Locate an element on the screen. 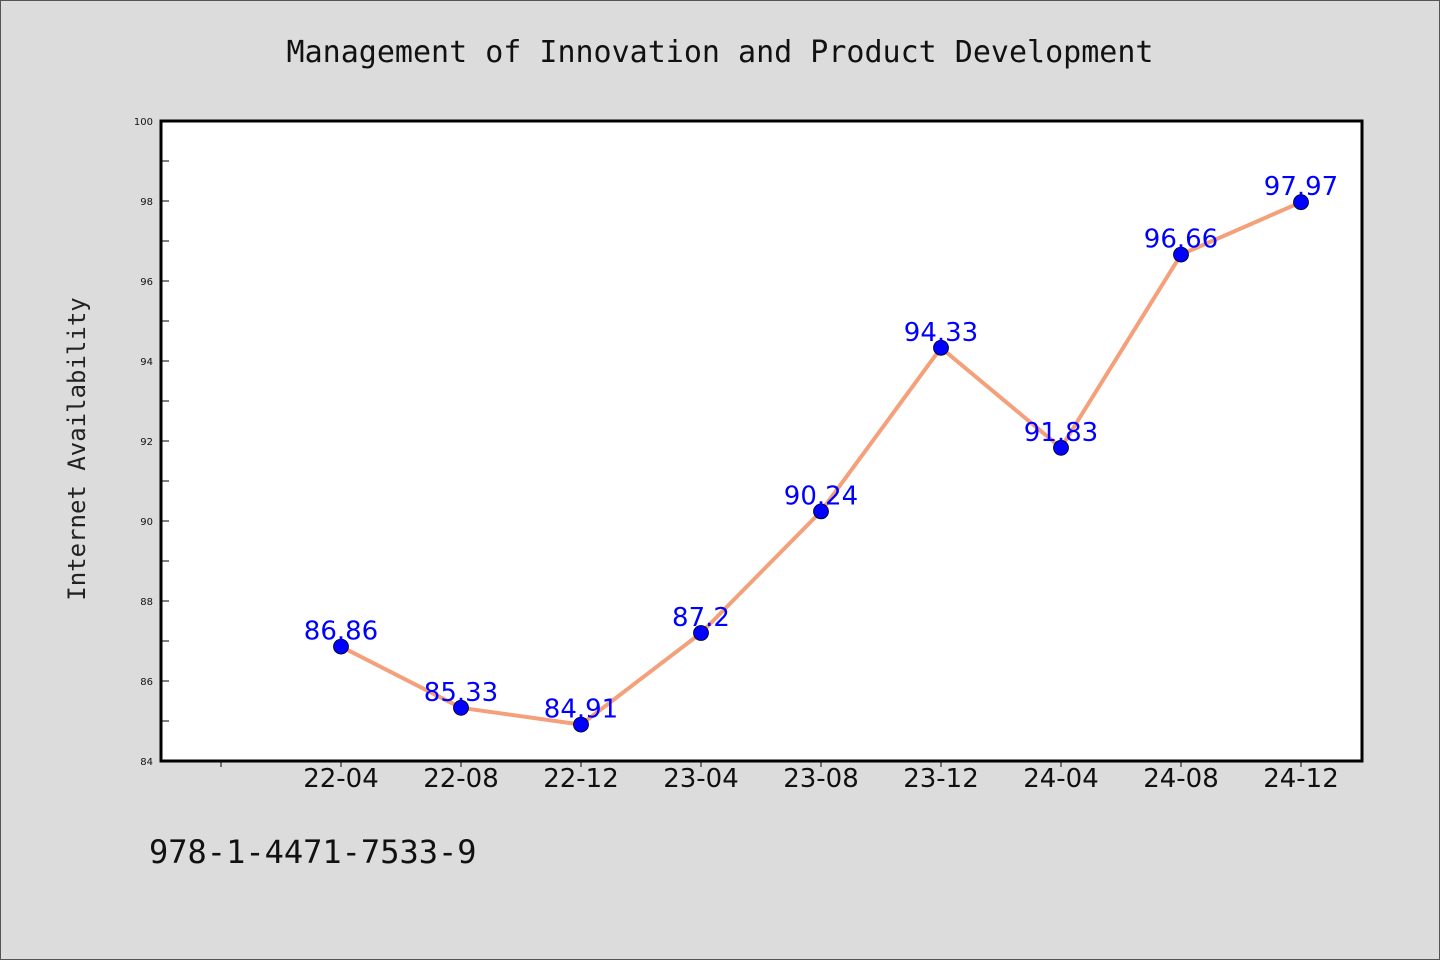  x-tick-label: 22-04 is located at coordinates (341, 779).